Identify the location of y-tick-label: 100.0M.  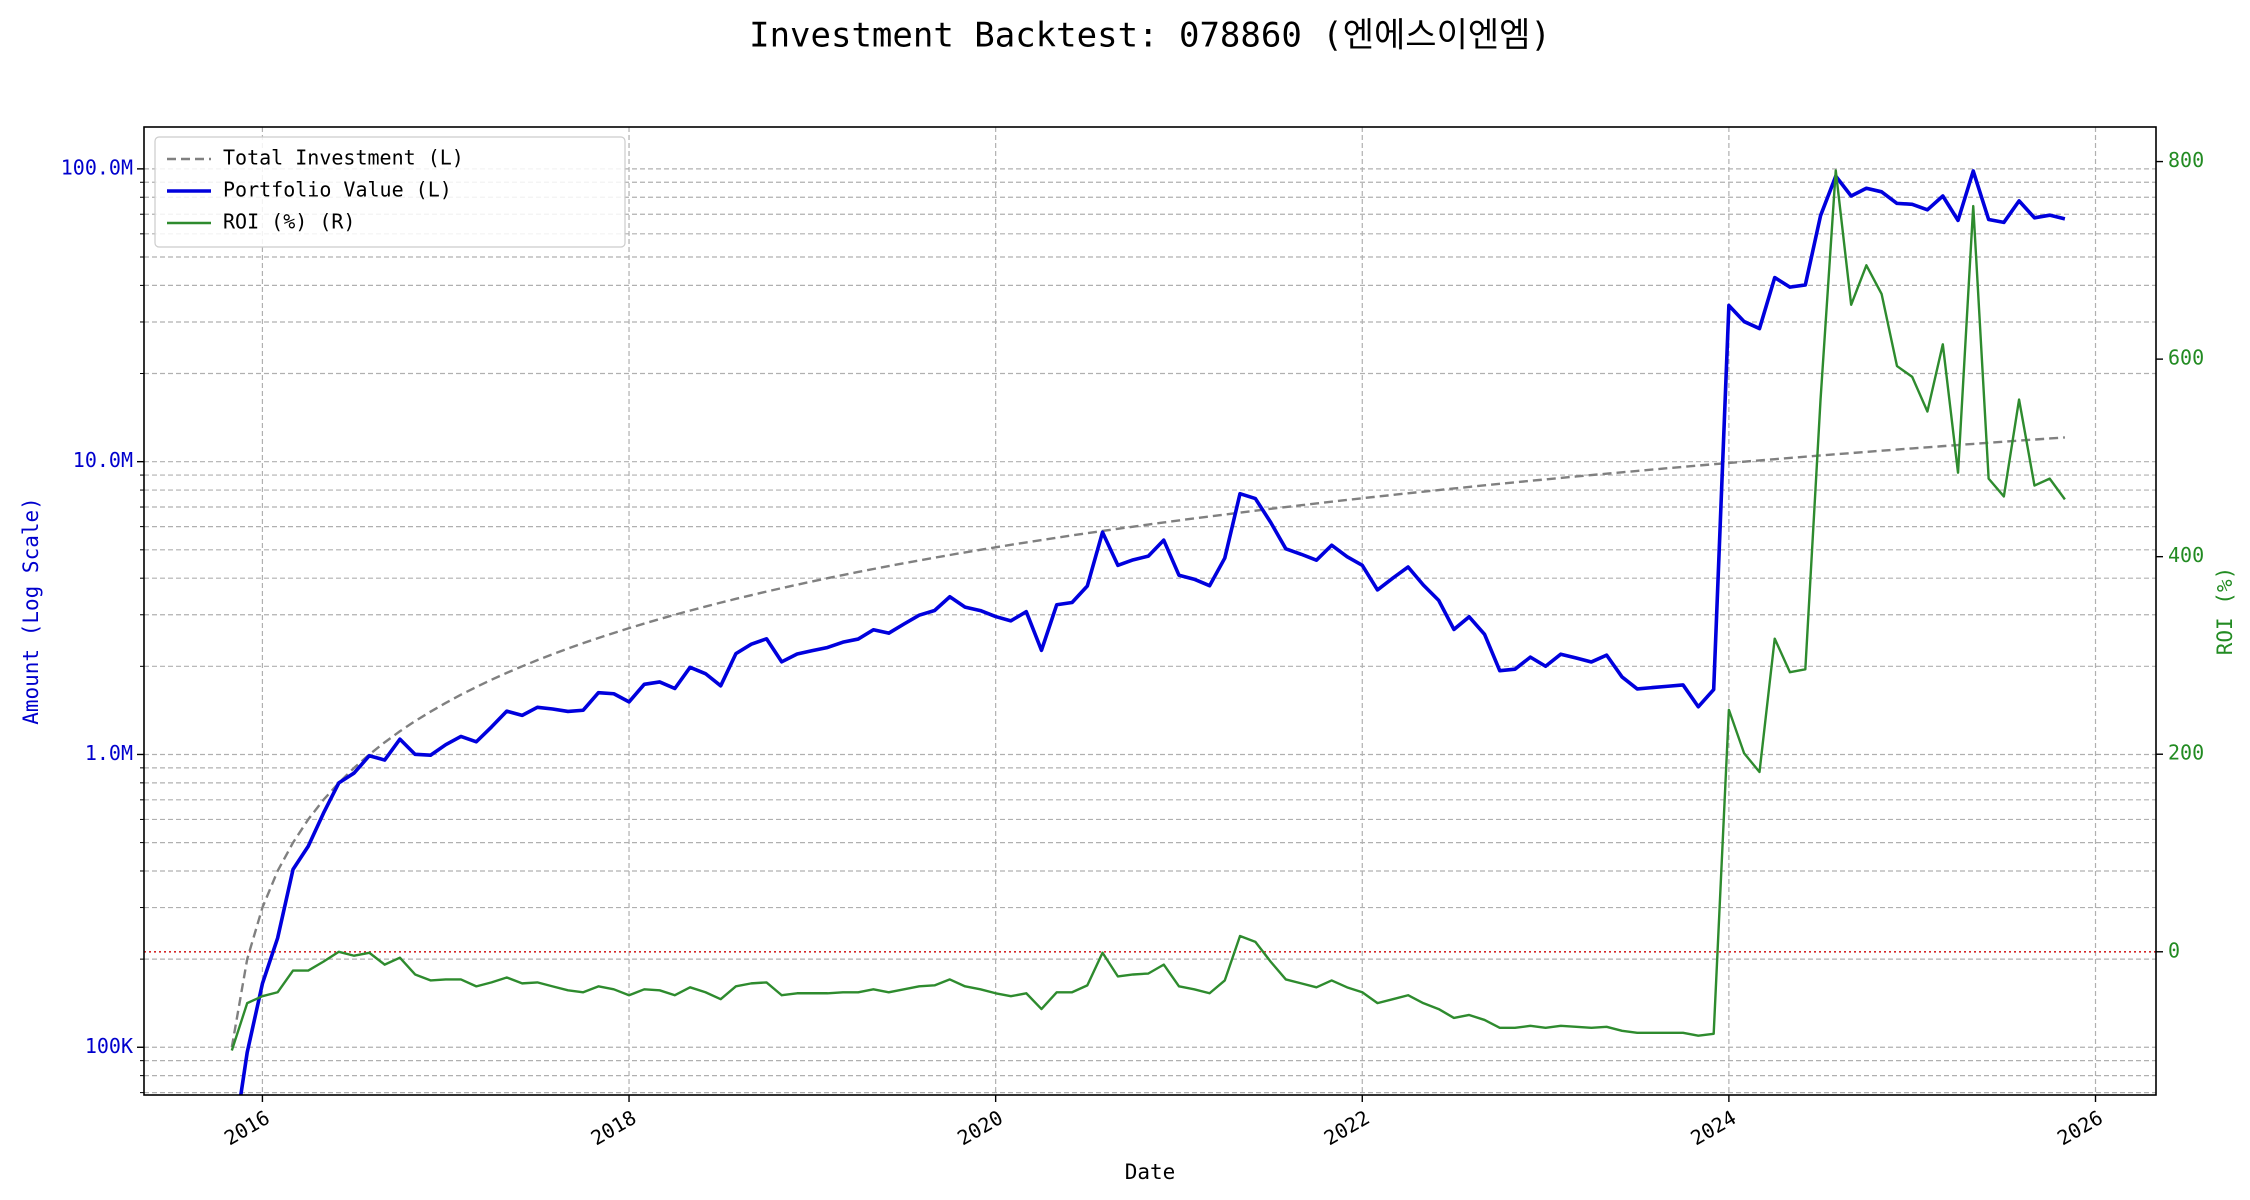
(97, 167).